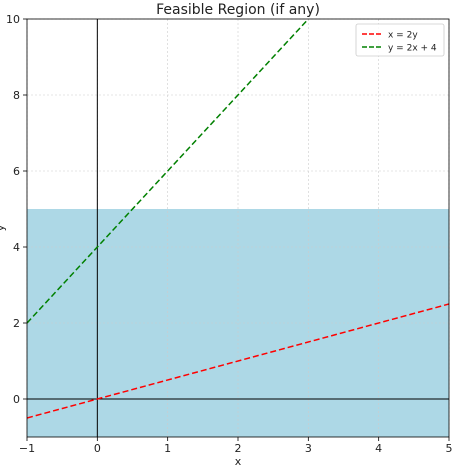 Image resolution: width=455 pixels, height=469 pixels. Describe the element at coordinates (238, 448) in the screenshot. I see `x-tick-label: 2` at that location.